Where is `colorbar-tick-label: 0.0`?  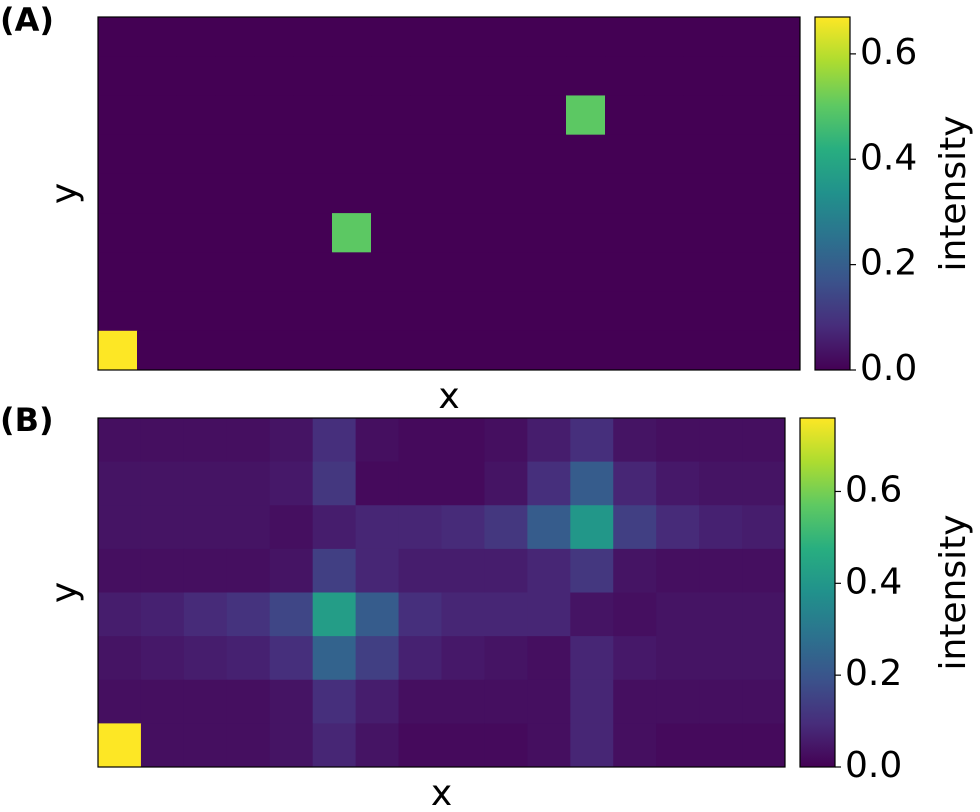
colorbar-tick-label: 0.0 is located at coordinates (873, 765).